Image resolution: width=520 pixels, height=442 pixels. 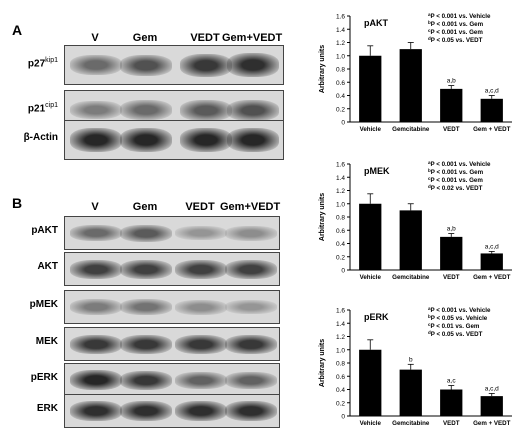 What do you see at coordinates (340, 191) in the screenshot?
I see `y-tick-label: 1.2` at bounding box center [340, 191].